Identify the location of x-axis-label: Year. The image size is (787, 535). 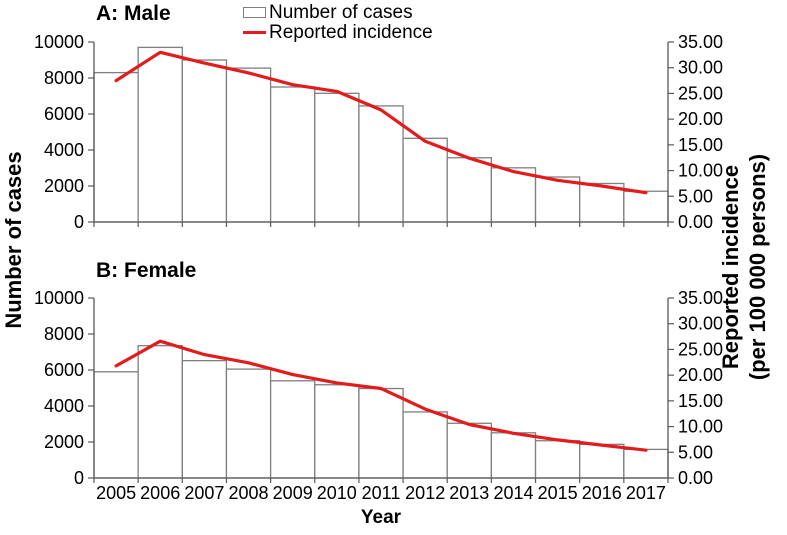
(381, 517).